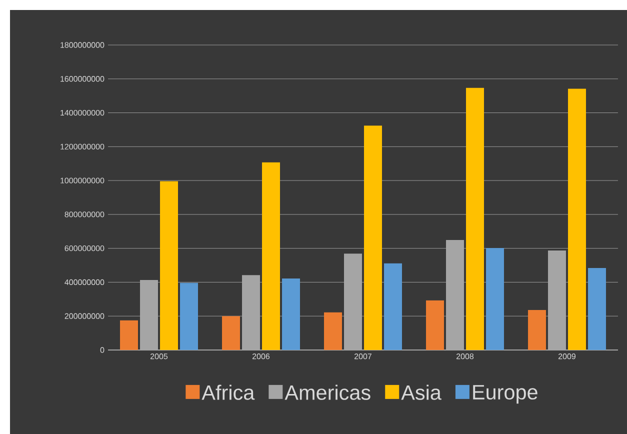 This screenshot has width=627, height=434. Describe the element at coordinates (84, 215) in the screenshot. I see `y-tick-label: 800000000` at that location.